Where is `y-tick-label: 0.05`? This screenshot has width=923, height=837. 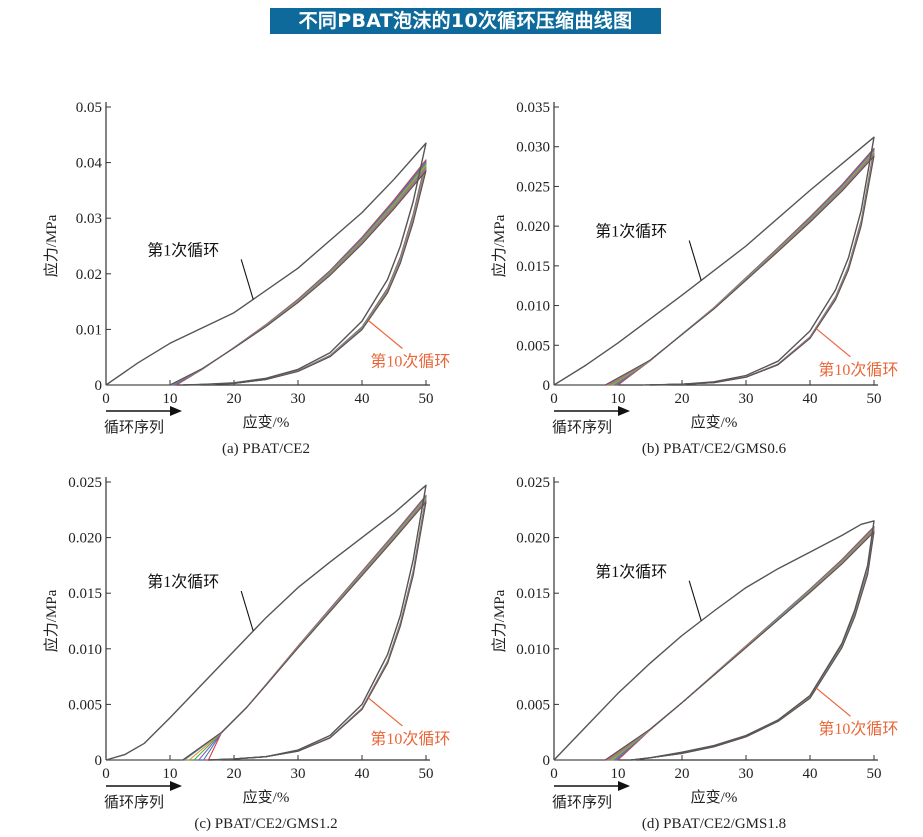 y-tick-label: 0.05 is located at coordinates (89, 108).